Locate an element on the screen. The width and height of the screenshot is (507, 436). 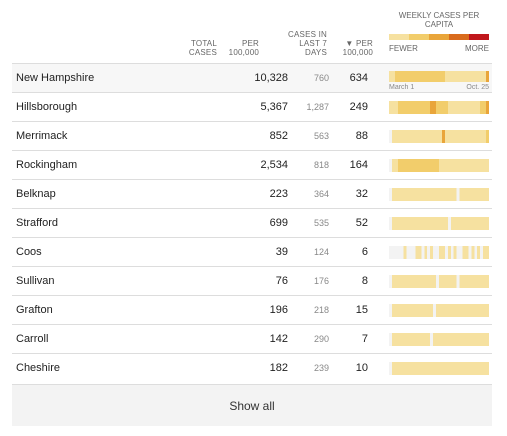
cases-per-100k: 760 is located at coordinates (321, 78).